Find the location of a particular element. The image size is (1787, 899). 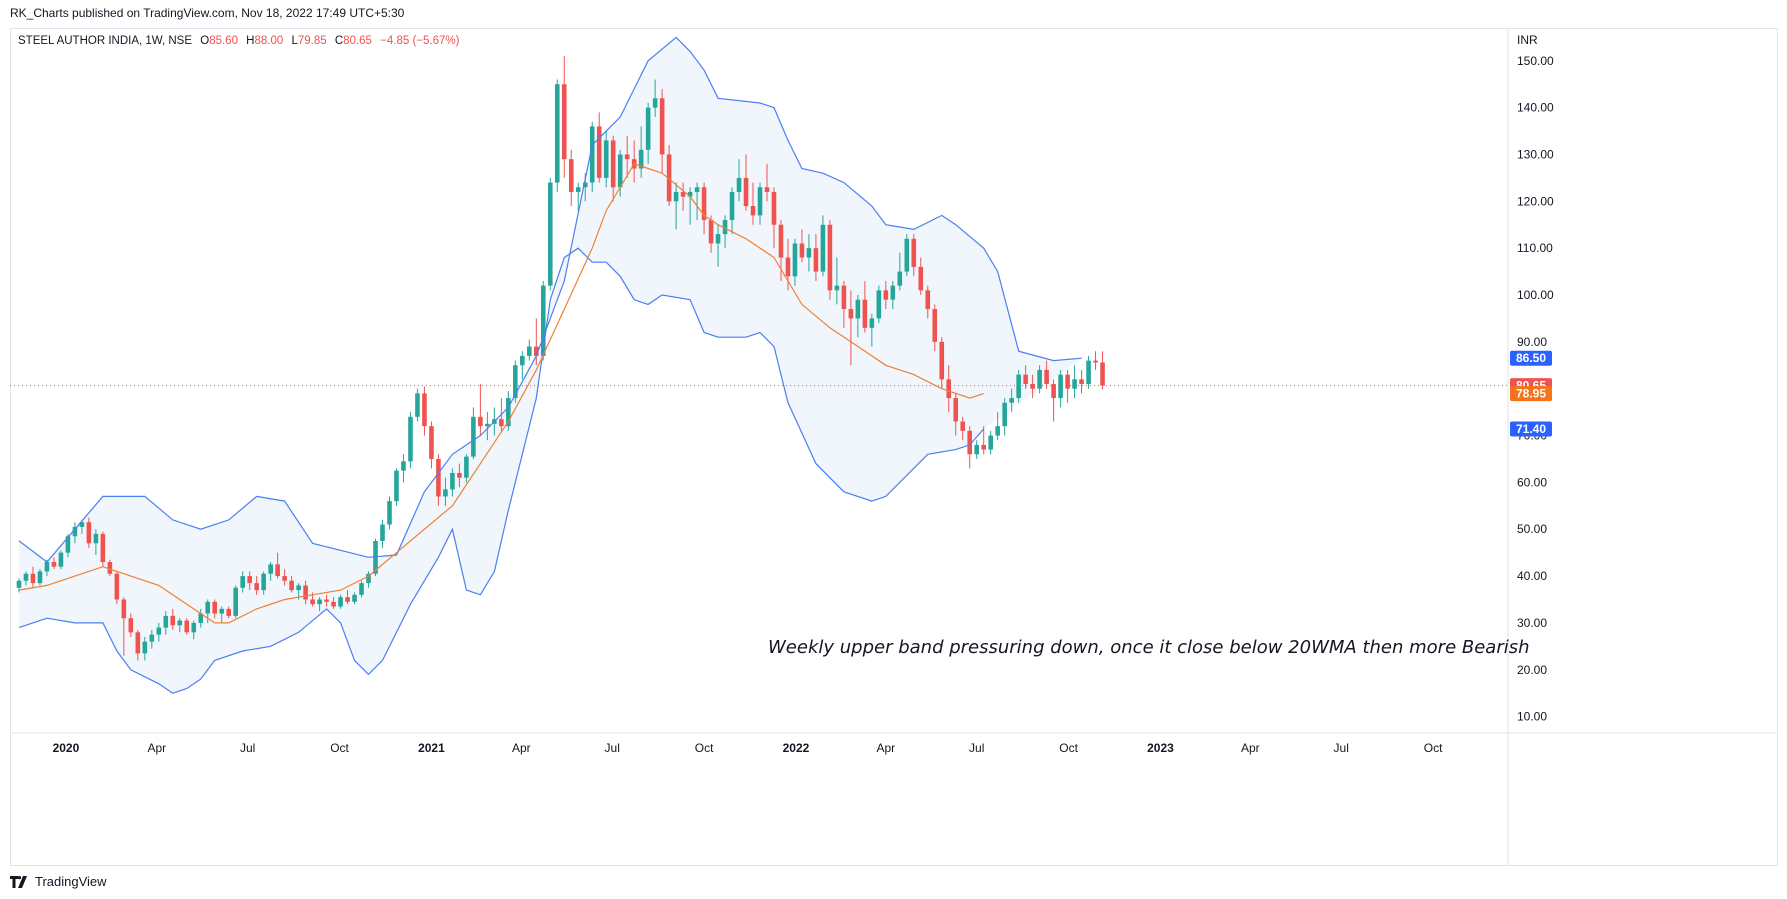

time-tick-label: 2022 is located at coordinates (796, 748).